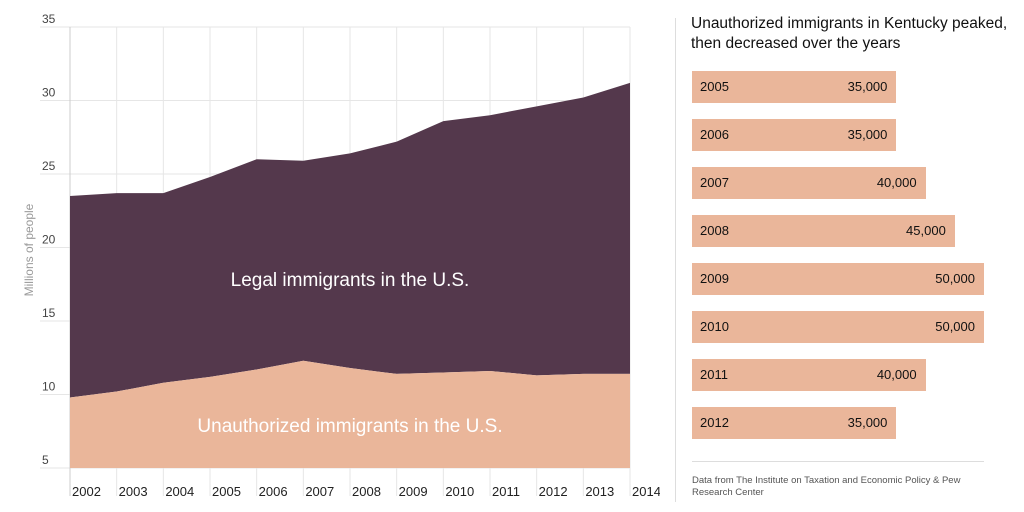  I want to click on x-tick-label: 2008, so click(366, 491).